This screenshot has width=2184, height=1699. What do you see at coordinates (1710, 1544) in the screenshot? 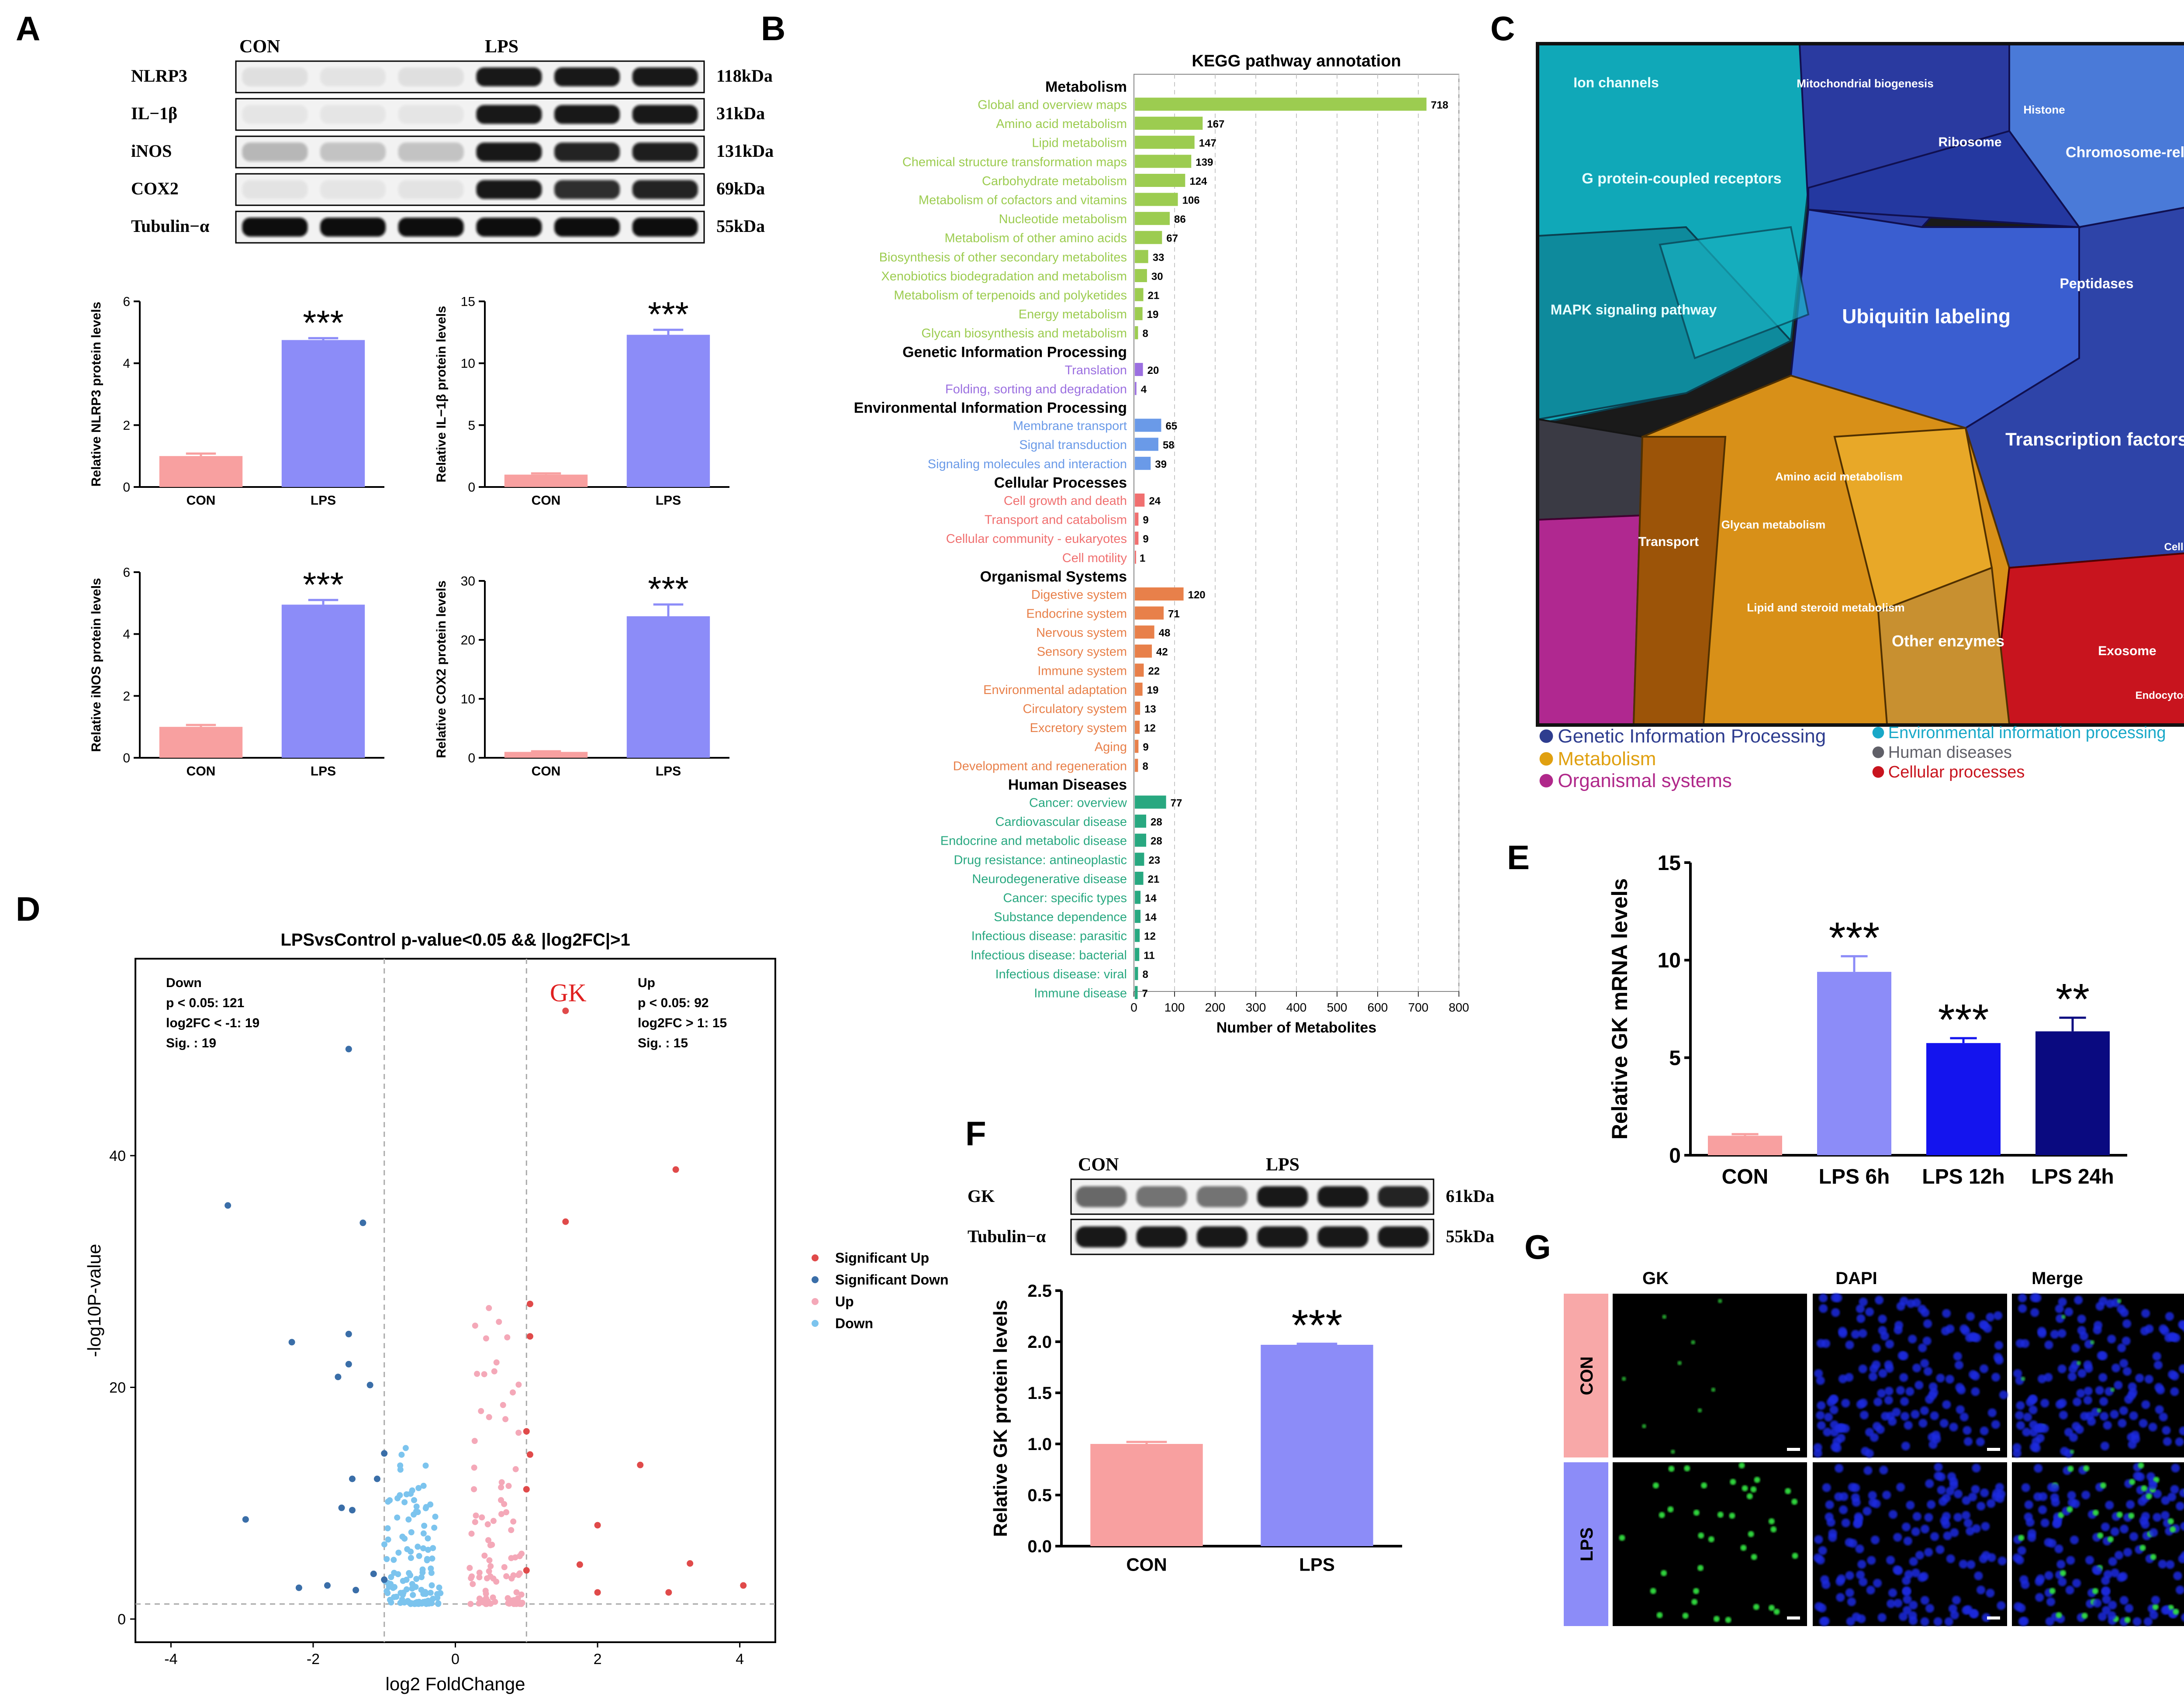
I see `if-image-gk-lps` at bounding box center [1710, 1544].